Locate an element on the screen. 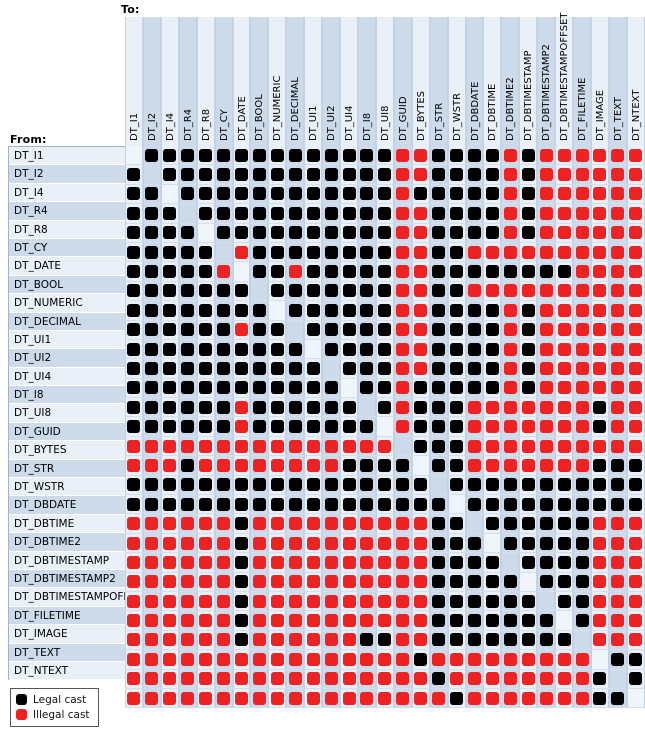 This screenshot has height=729, width=645. cell-dt-dbtimestamp2-to-dt-dbtimestampoffset is located at coordinates (564, 601).